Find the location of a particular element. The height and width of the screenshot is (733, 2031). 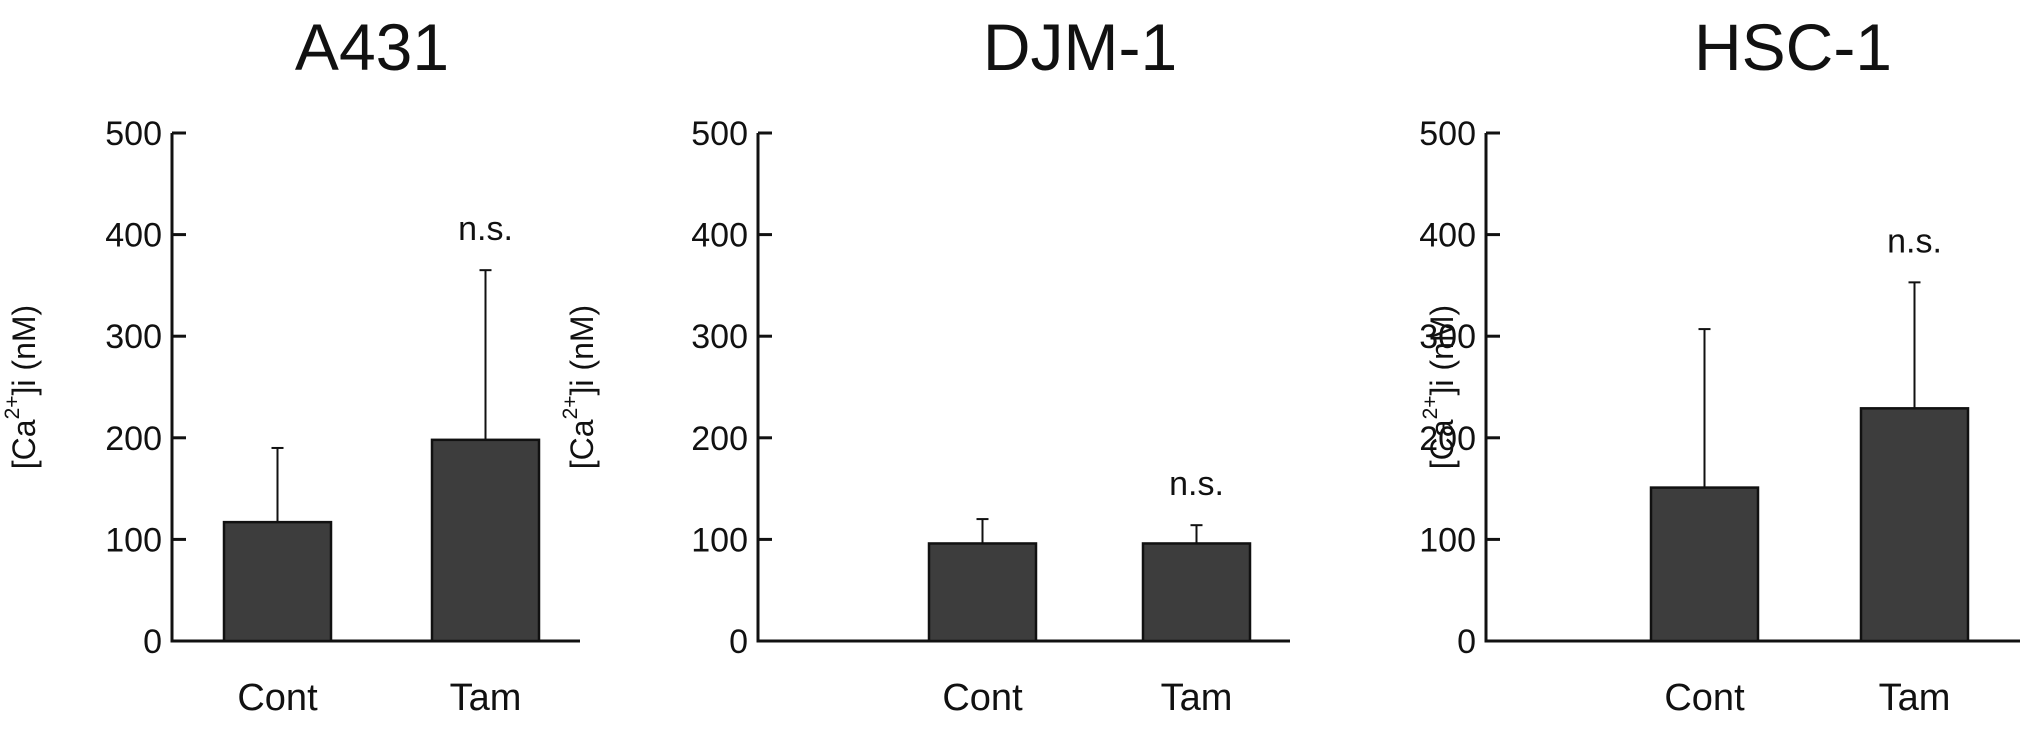

panel-title: HSC-1 is located at coordinates (1793, 47).